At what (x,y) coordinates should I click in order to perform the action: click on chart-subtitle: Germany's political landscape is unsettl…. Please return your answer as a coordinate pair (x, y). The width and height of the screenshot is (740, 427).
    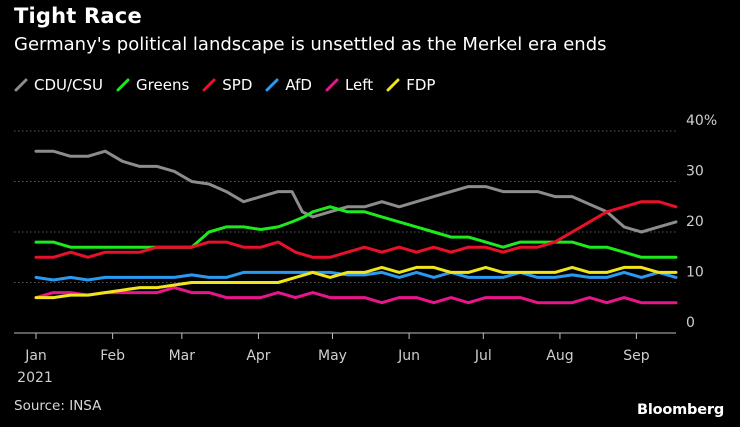
    Looking at the image, I should click on (310, 44).